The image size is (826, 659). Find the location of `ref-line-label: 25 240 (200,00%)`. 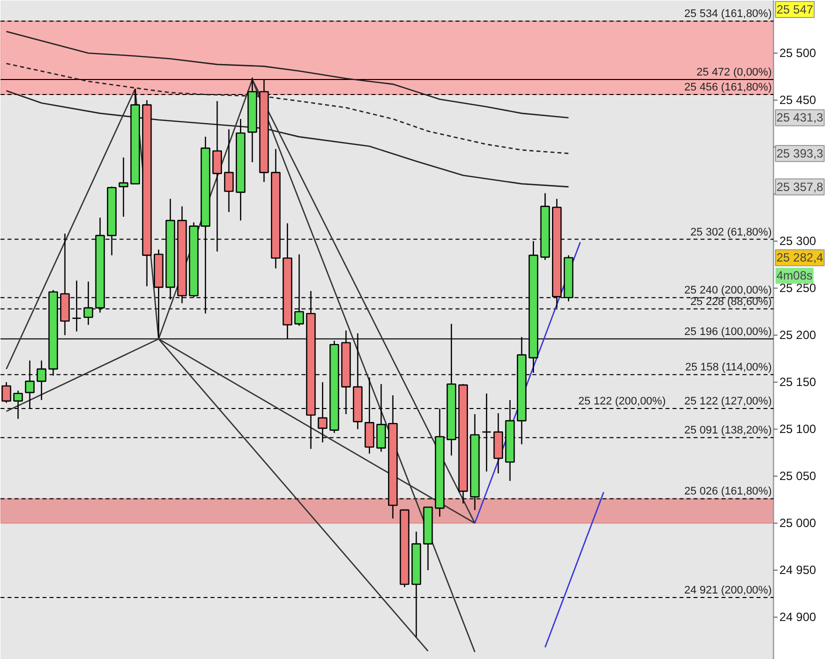

ref-line-label: 25 240 (200,00%) is located at coordinates (728, 290).